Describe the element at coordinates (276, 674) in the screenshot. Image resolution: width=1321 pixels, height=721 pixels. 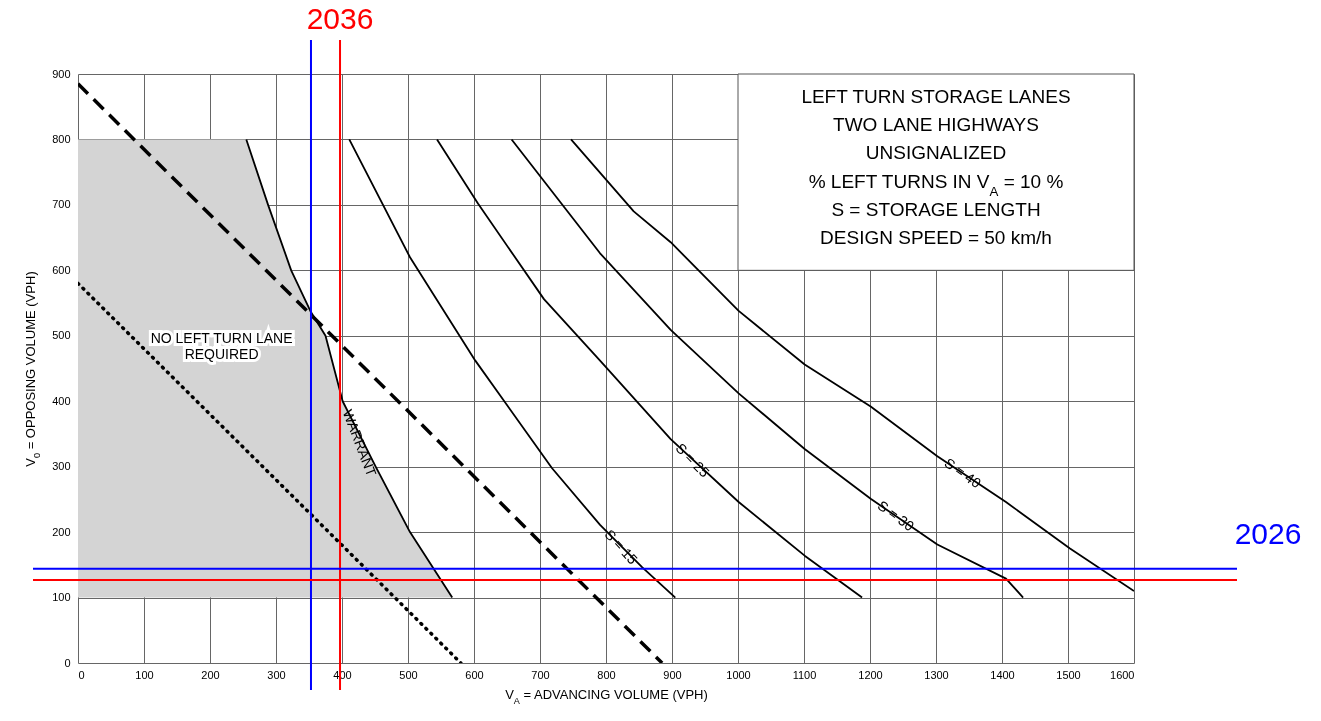
I see `x-tick-label: 300` at that location.